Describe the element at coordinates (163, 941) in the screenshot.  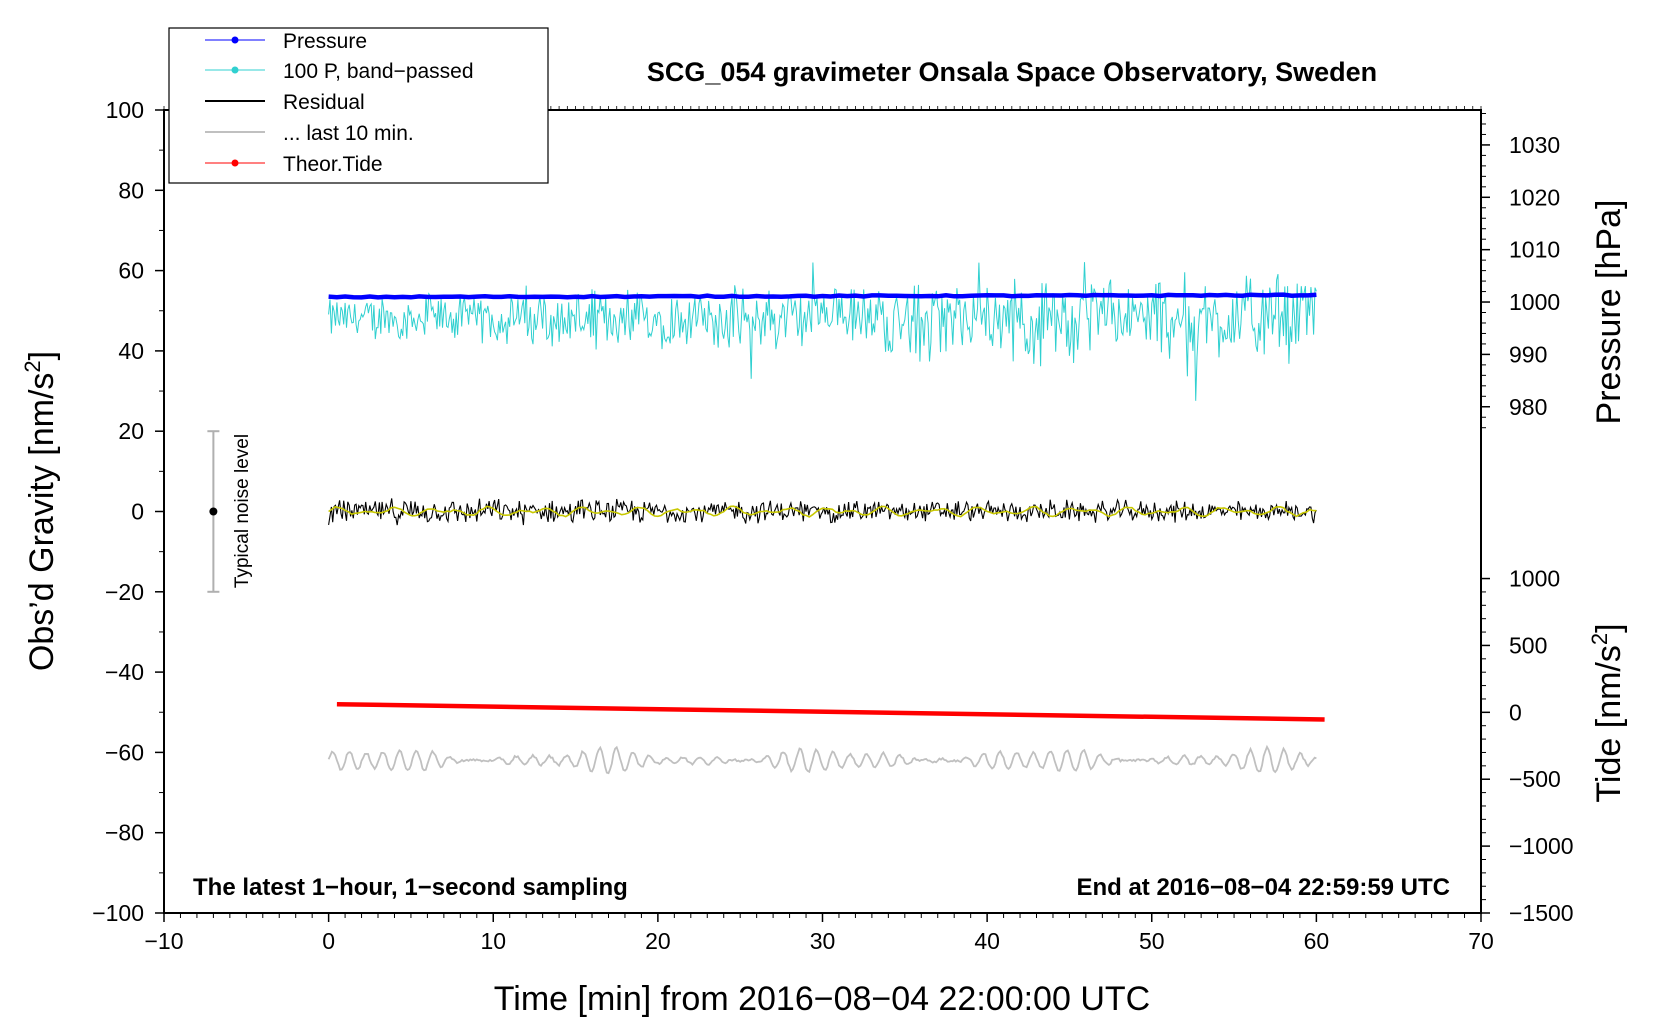
I see `x-tick-label: −10` at that location.